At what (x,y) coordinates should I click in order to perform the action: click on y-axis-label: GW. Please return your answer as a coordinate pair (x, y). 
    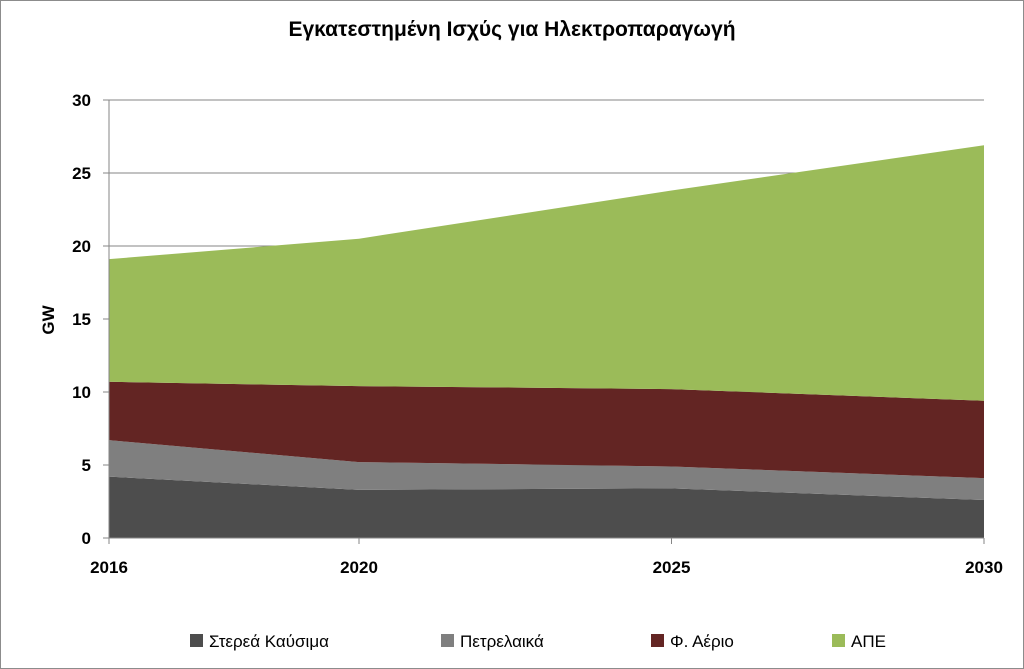
    Looking at the image, I should click on (48, 319).